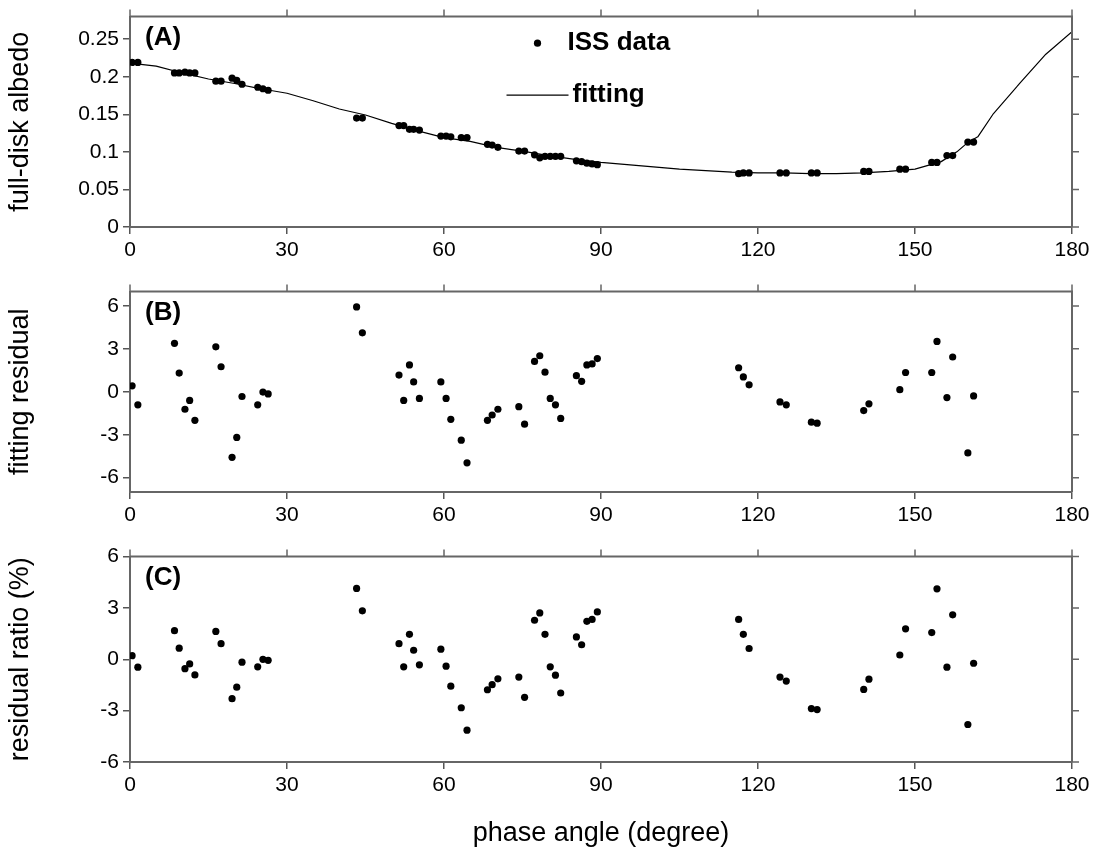 The height and width of the screenshot is (854, 1099). I want to click on y-tick-label: 0.2, so click(104, 75).